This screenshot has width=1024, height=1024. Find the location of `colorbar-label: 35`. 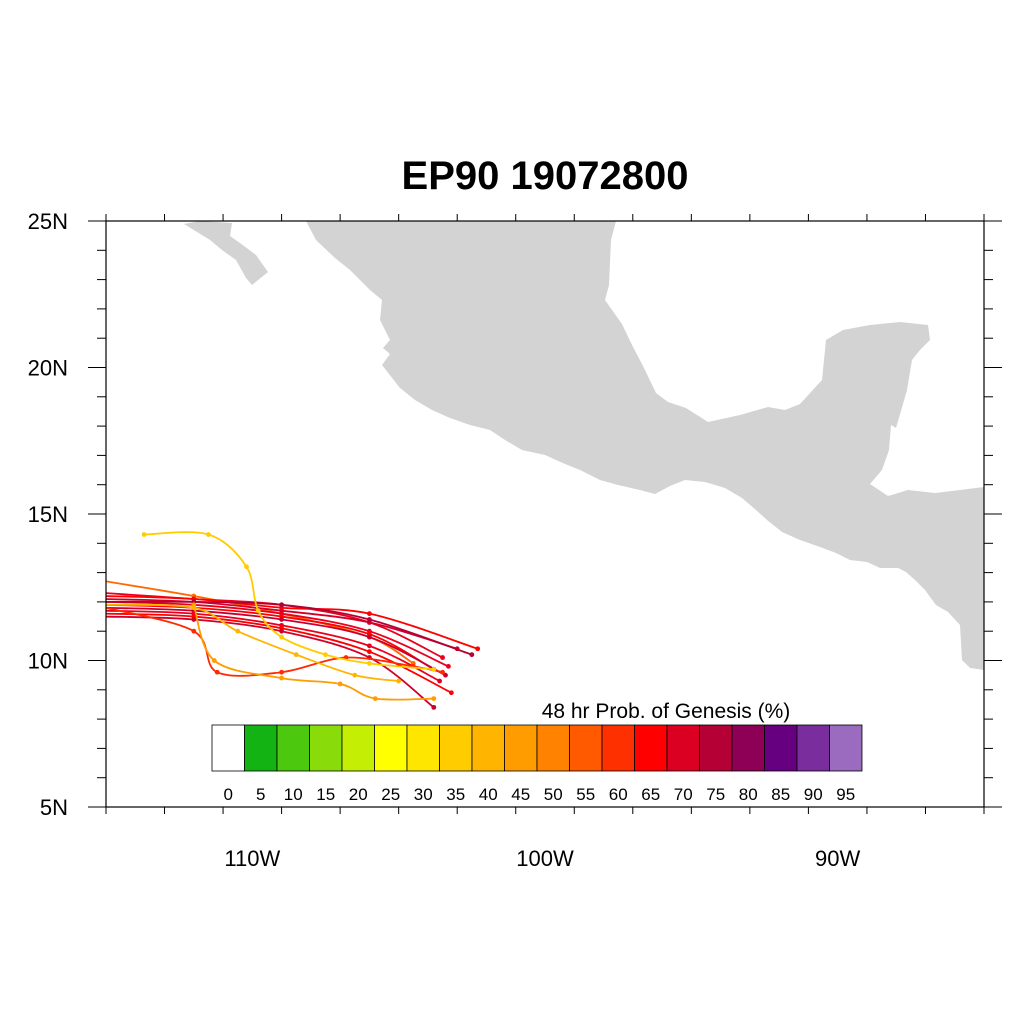

colorbar-label: 35 is located at coordinates (455, 794).